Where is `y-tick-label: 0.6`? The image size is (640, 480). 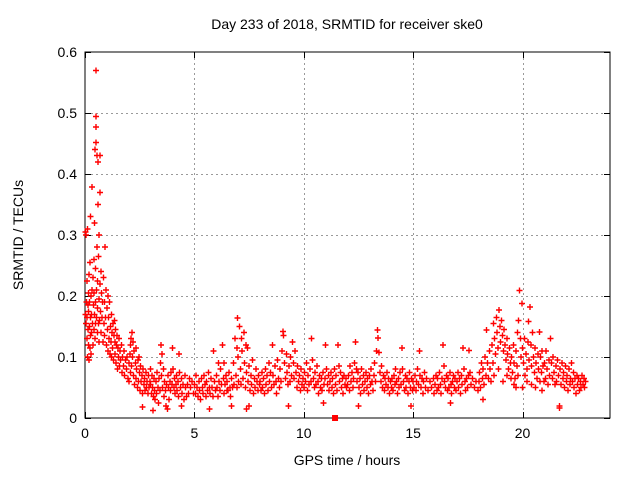 y-tick-label: 0.6 is located at coordinates (68, 52).